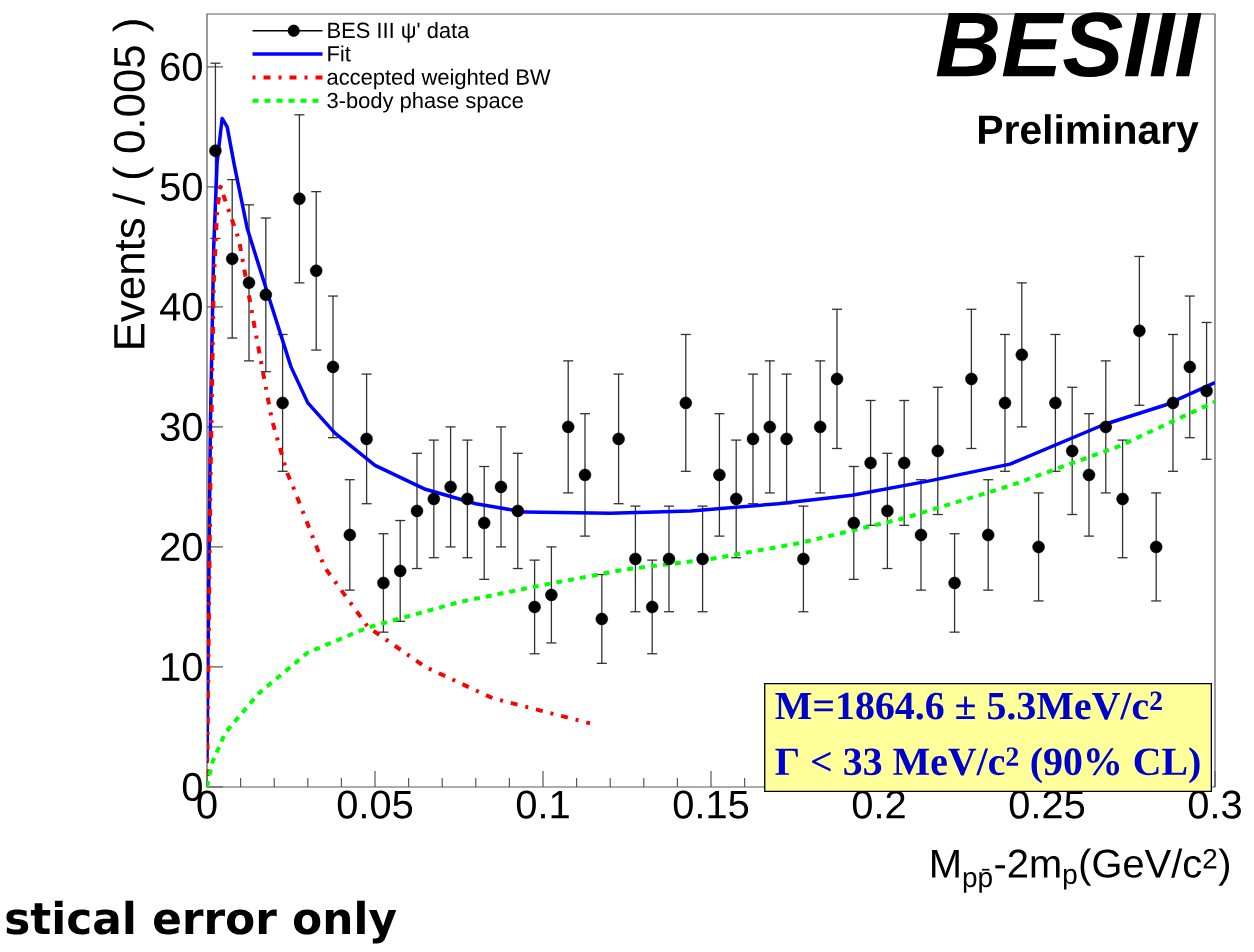 This screenshot has width=1254, height=952. I want to click on legend-label: accepted weighted BW, so click(439, 79).